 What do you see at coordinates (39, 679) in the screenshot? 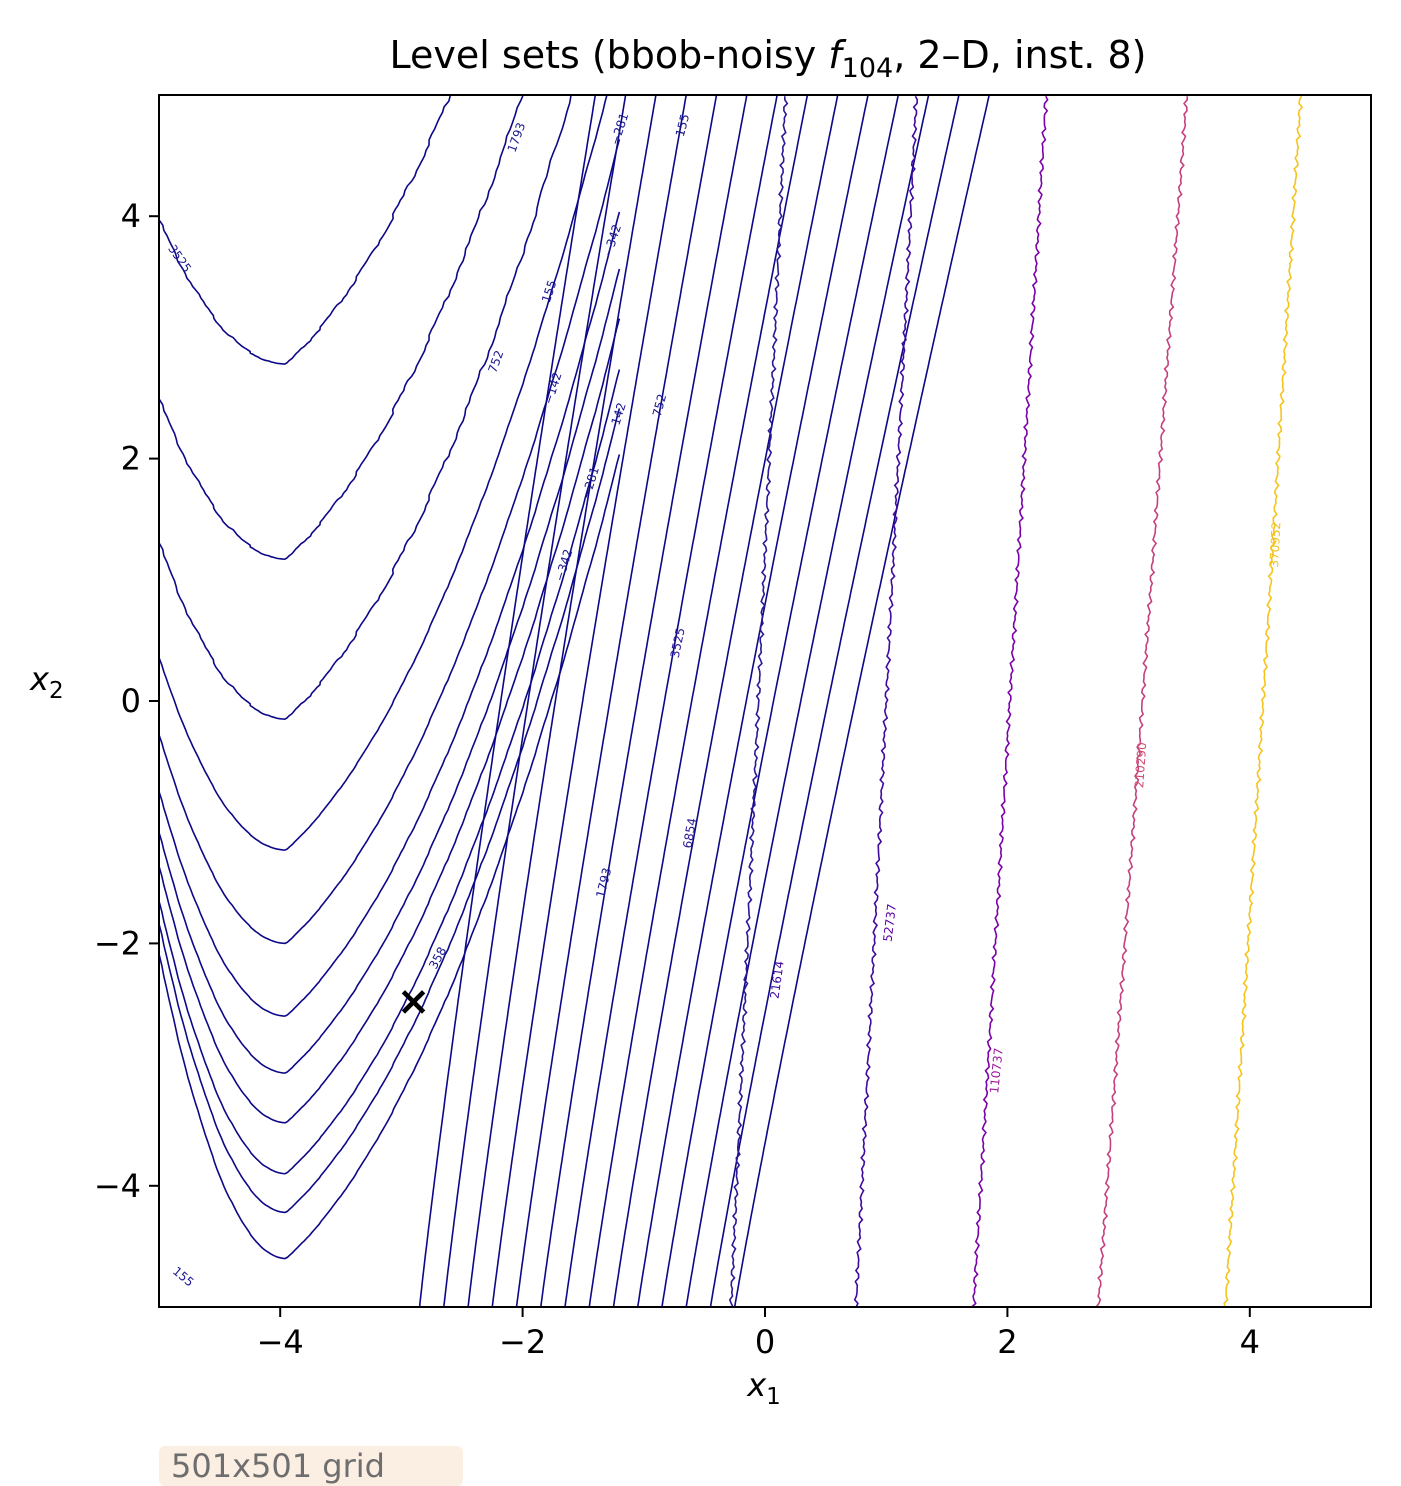
I see `y-axis-label-main: x` at bounding box center [39, 679].